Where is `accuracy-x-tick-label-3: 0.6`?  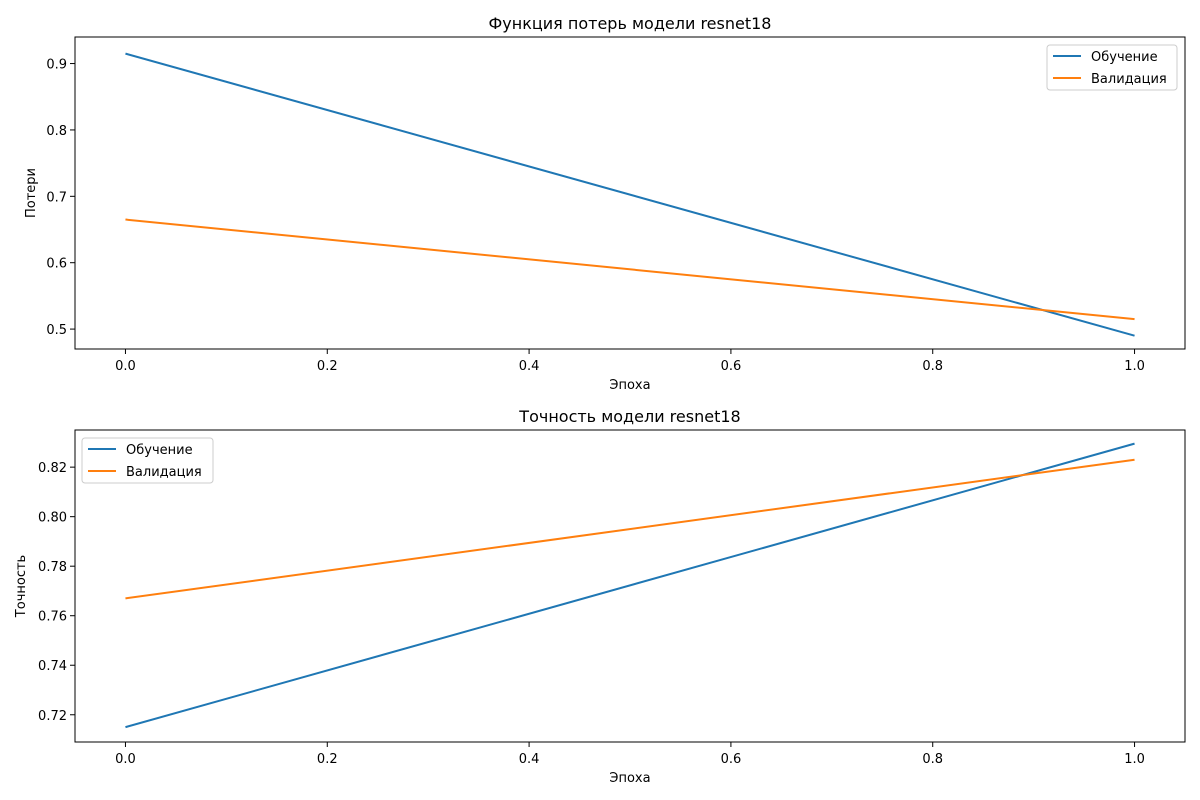 accuracy-x-tick-label-3: 0.6 is located at coordinates (731, 759).